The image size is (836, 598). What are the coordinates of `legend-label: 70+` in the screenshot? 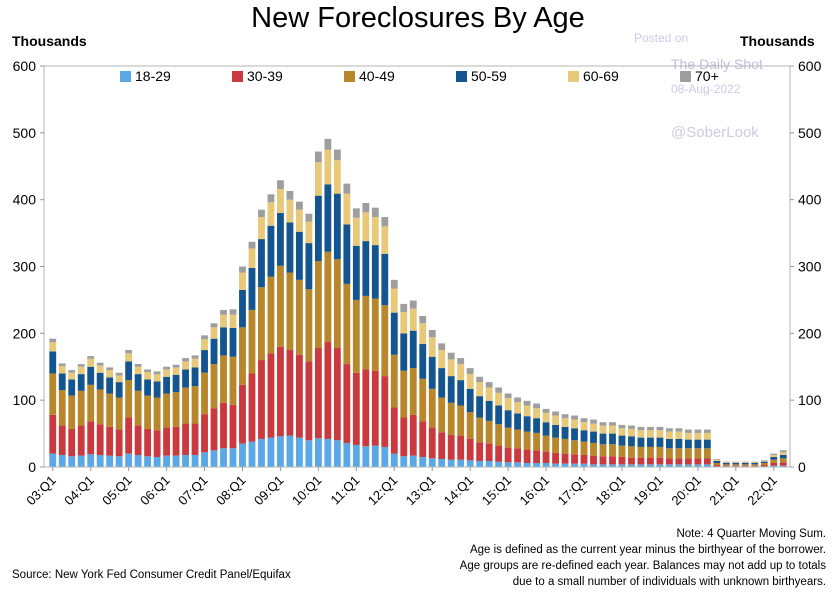 It's located at (707, 76).